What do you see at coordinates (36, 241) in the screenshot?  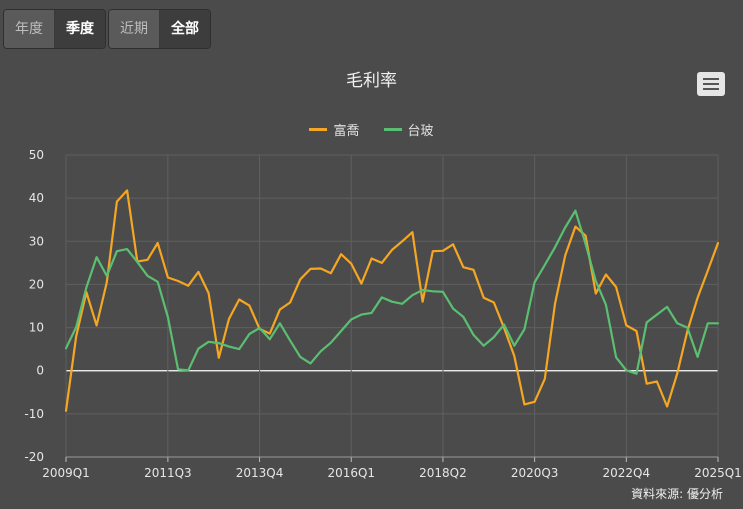 I see `y-tick-label: 30` at bounding box center [36, 241].